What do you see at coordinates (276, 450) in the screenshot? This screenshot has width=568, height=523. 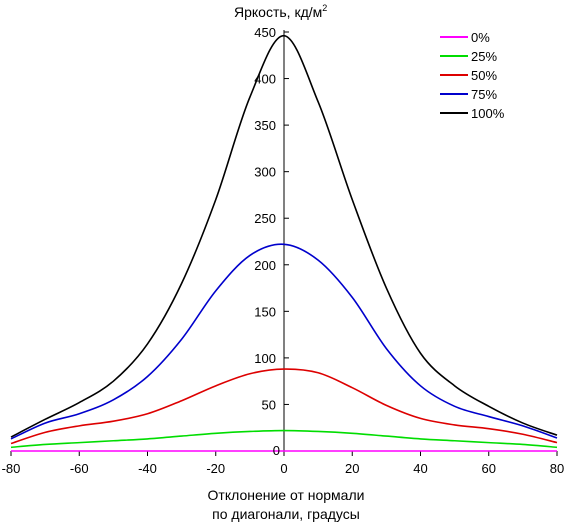 I see `y-tick-label: 0` at bounding box center [276, 450].